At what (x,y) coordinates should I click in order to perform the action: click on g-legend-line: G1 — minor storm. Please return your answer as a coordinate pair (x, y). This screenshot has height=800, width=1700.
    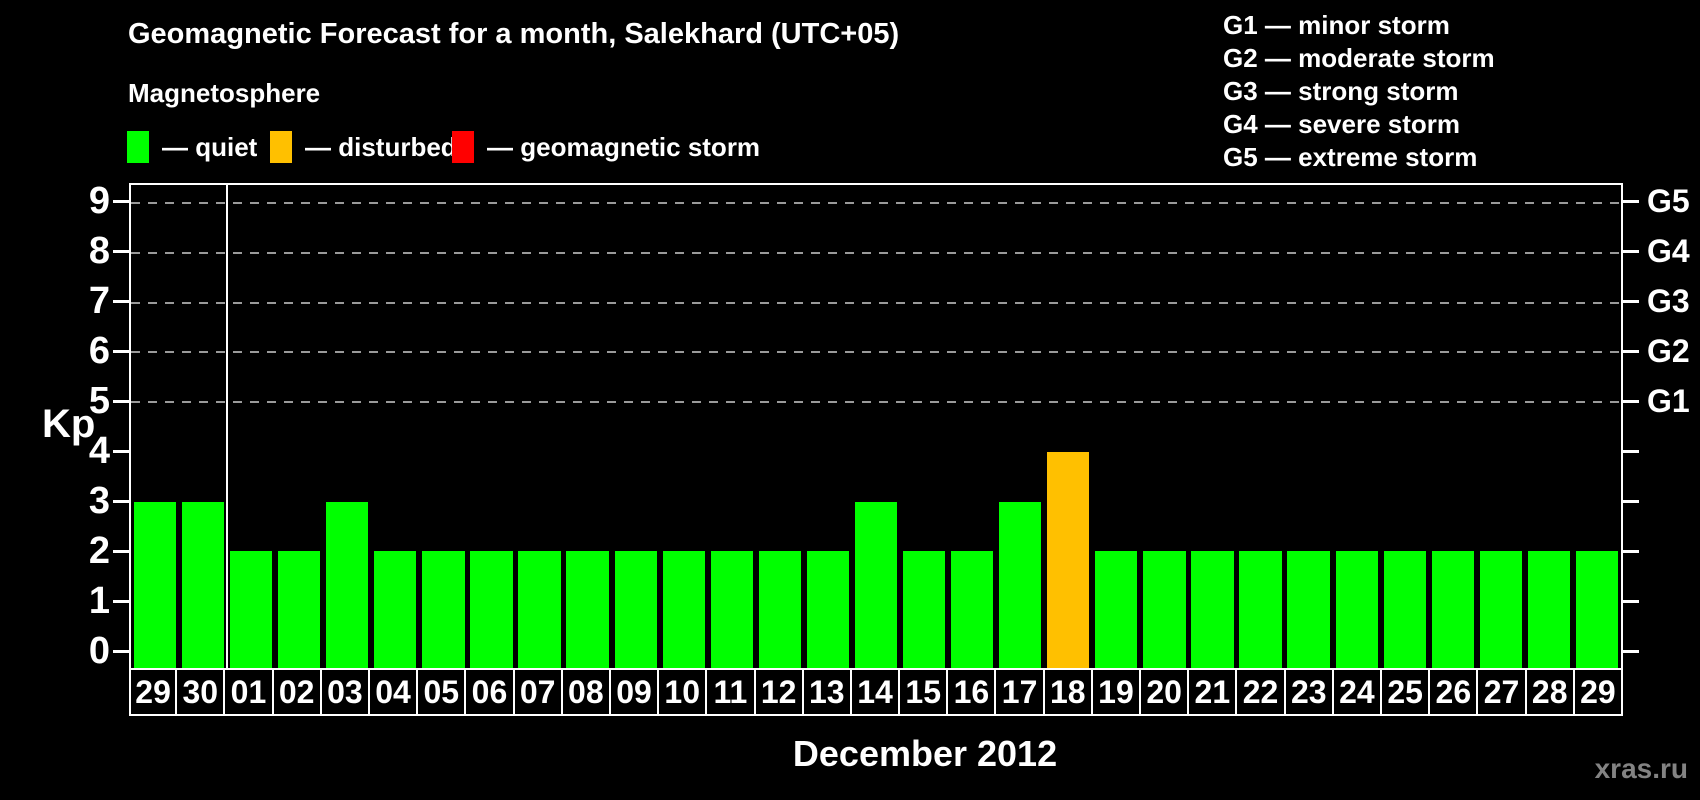
    Looking at the image, I should click on (1336, 25).